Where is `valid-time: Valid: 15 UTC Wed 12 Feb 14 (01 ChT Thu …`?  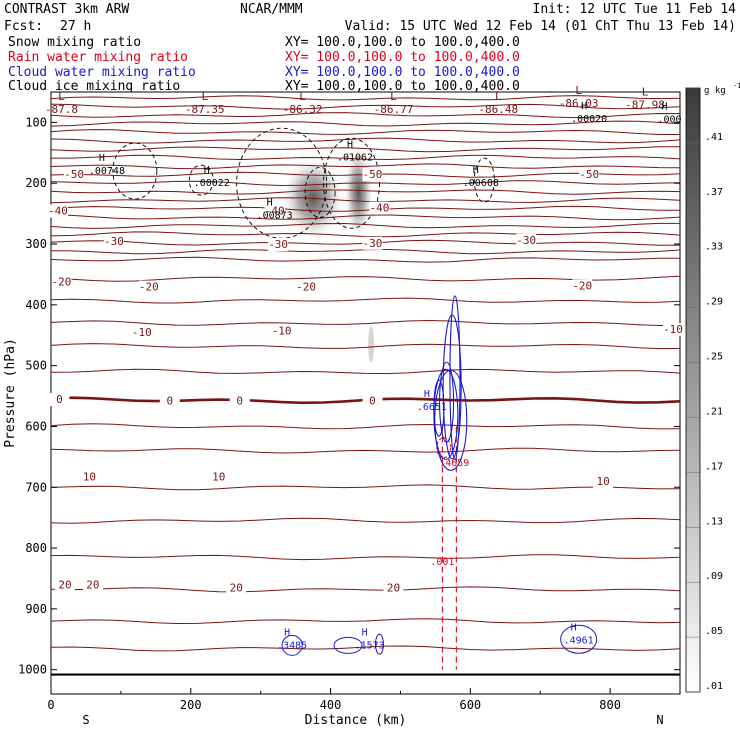 valid-time: Valid: 15 UTC Wed 12 Feb 14 (01 ChT Thu … is located at coordinates (540, 26).